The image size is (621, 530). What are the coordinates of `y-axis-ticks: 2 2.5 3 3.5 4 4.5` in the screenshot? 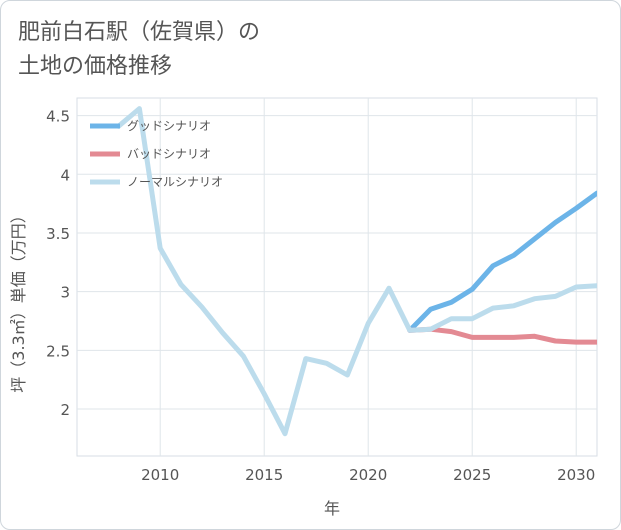 It's located at (58, 263).